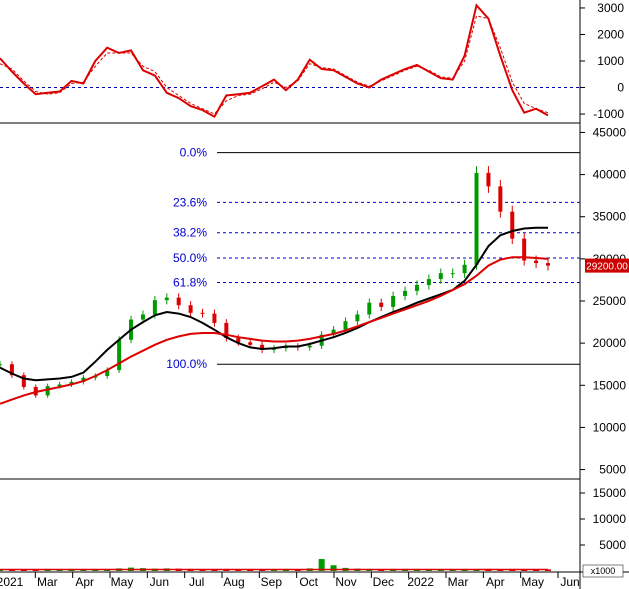  What do you see at coordinates (610, 8) in the screenshot?
I see `osc-tick-label-0: 3000` at bounding box center [610, 8].